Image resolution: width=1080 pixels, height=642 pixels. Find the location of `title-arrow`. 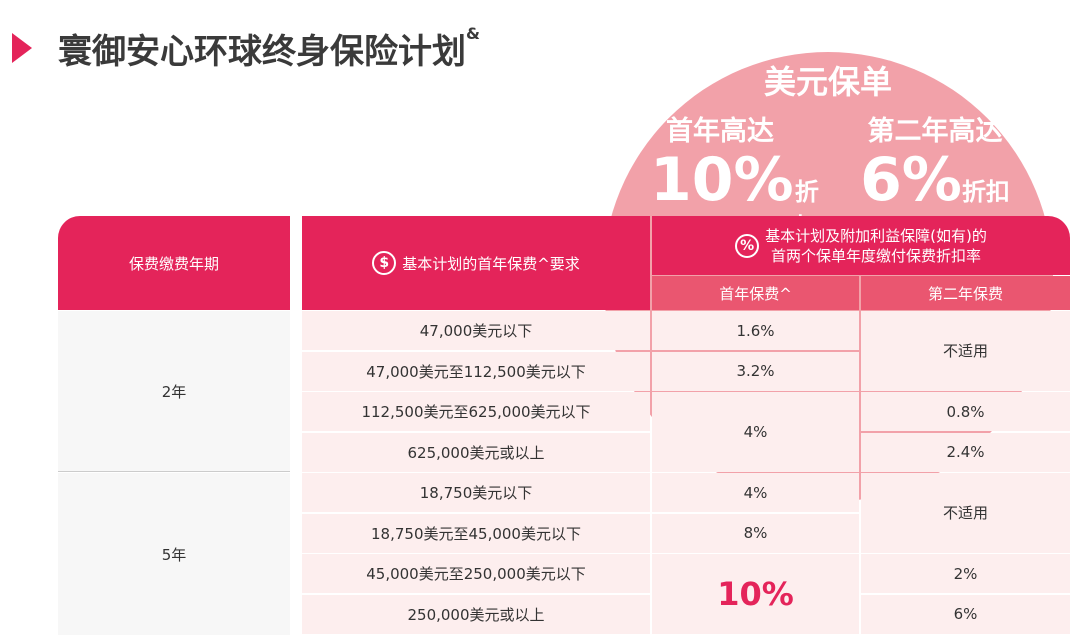

title-arrow is located at coordinates (22, 48).